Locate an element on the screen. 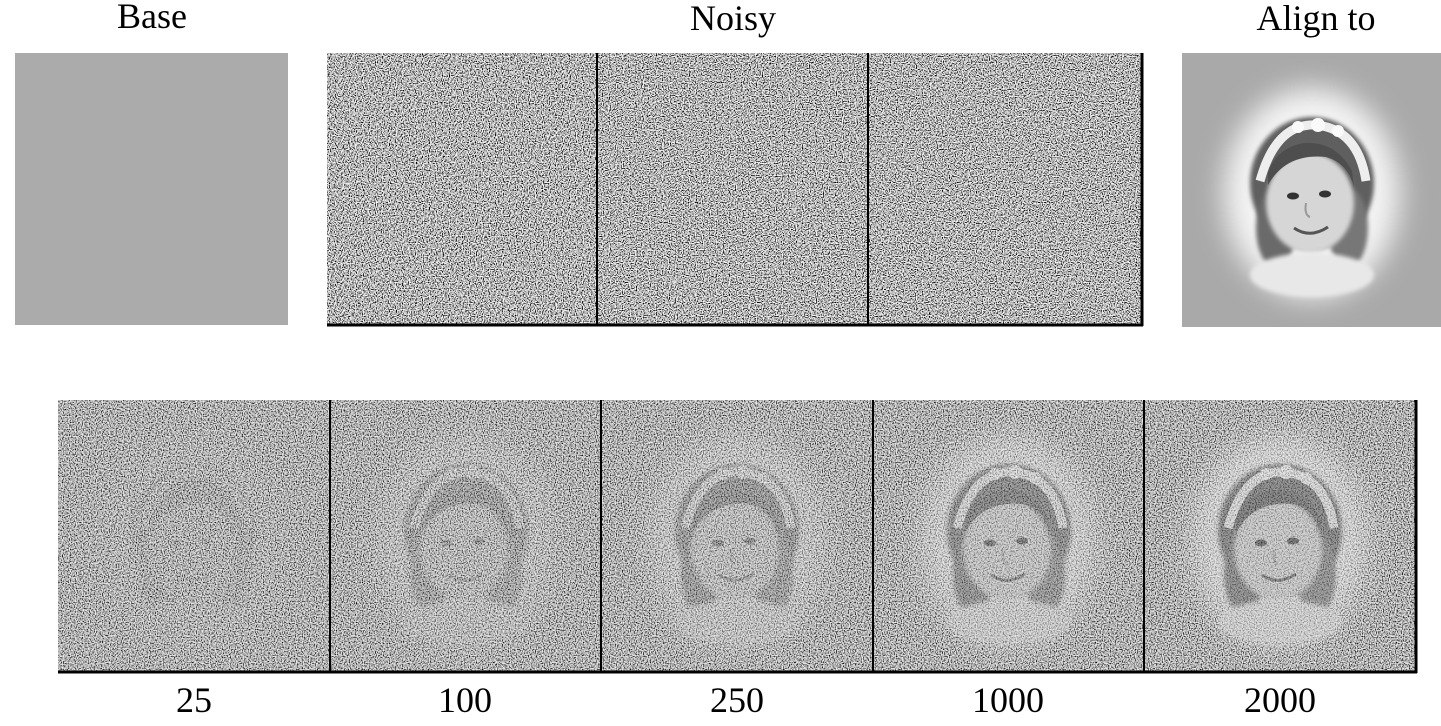 Image resolution: width=1441 pixels, height=726 pixels. iteration-label: 1000 is located at coordinates (1008, 700).